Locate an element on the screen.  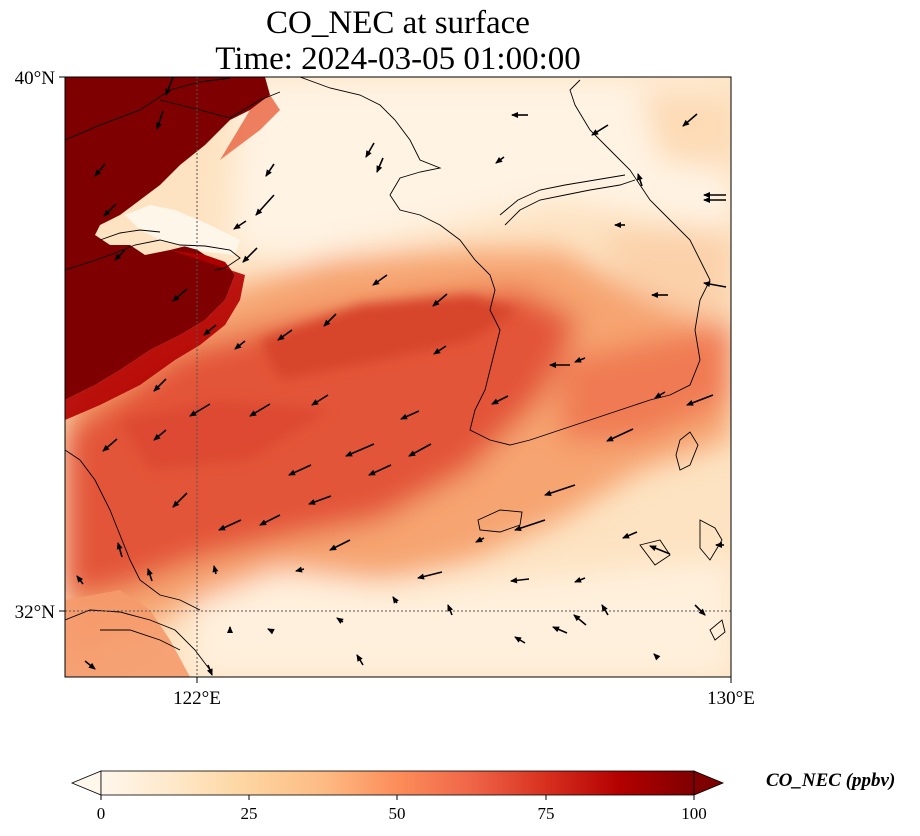
colorbar-tick-75: 75 is located at coordinates (546, 813).